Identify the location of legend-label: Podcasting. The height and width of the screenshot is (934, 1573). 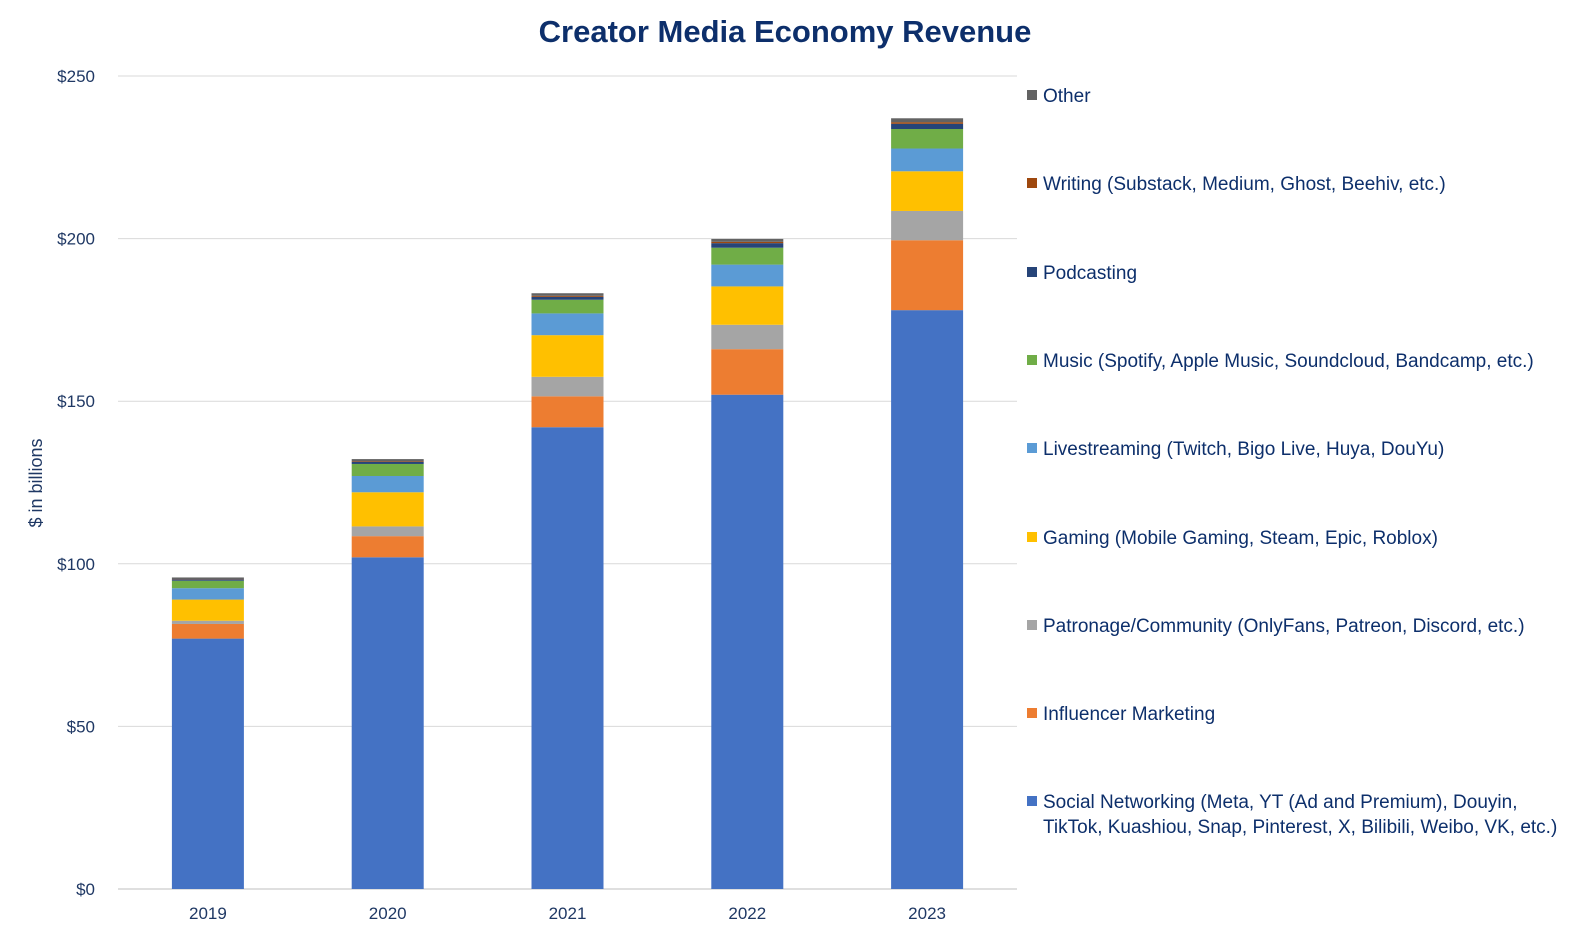
(1090, 273).